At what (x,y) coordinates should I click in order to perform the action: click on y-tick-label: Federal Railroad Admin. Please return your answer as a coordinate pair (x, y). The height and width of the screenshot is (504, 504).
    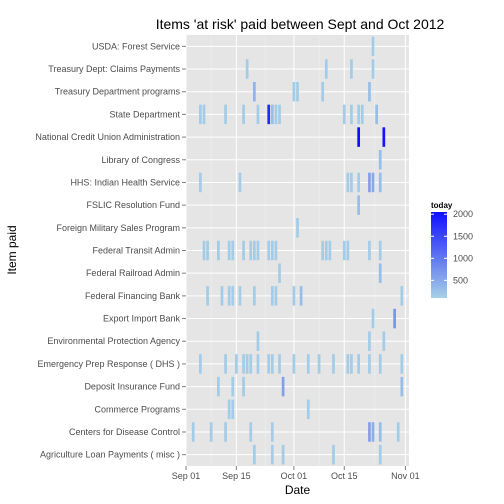
    Looking at the image, I should click on (133, 273).